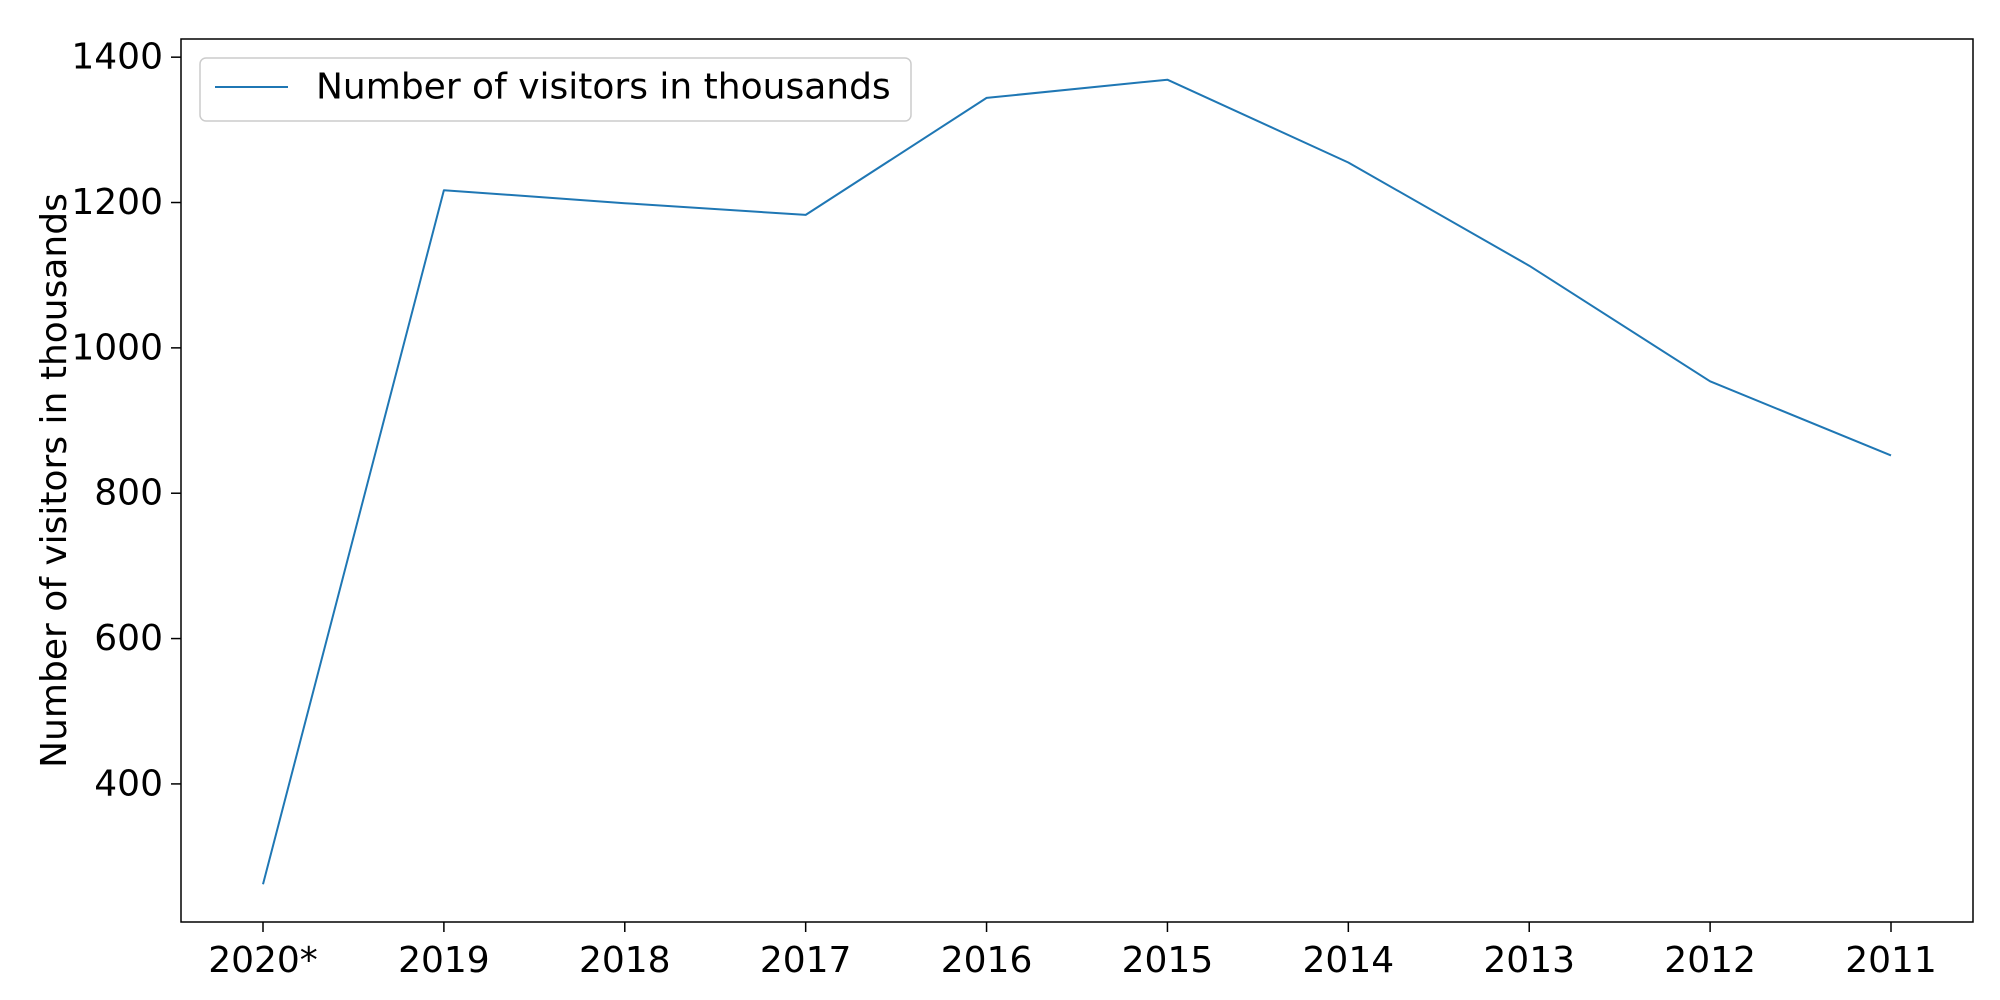 The height and width of the screenshot is (1000, 2000). Describe the element at coordinates (126, 420) in the screenshot. I see `y-axis: 400 600 800 1000 1200 1400` at that location.